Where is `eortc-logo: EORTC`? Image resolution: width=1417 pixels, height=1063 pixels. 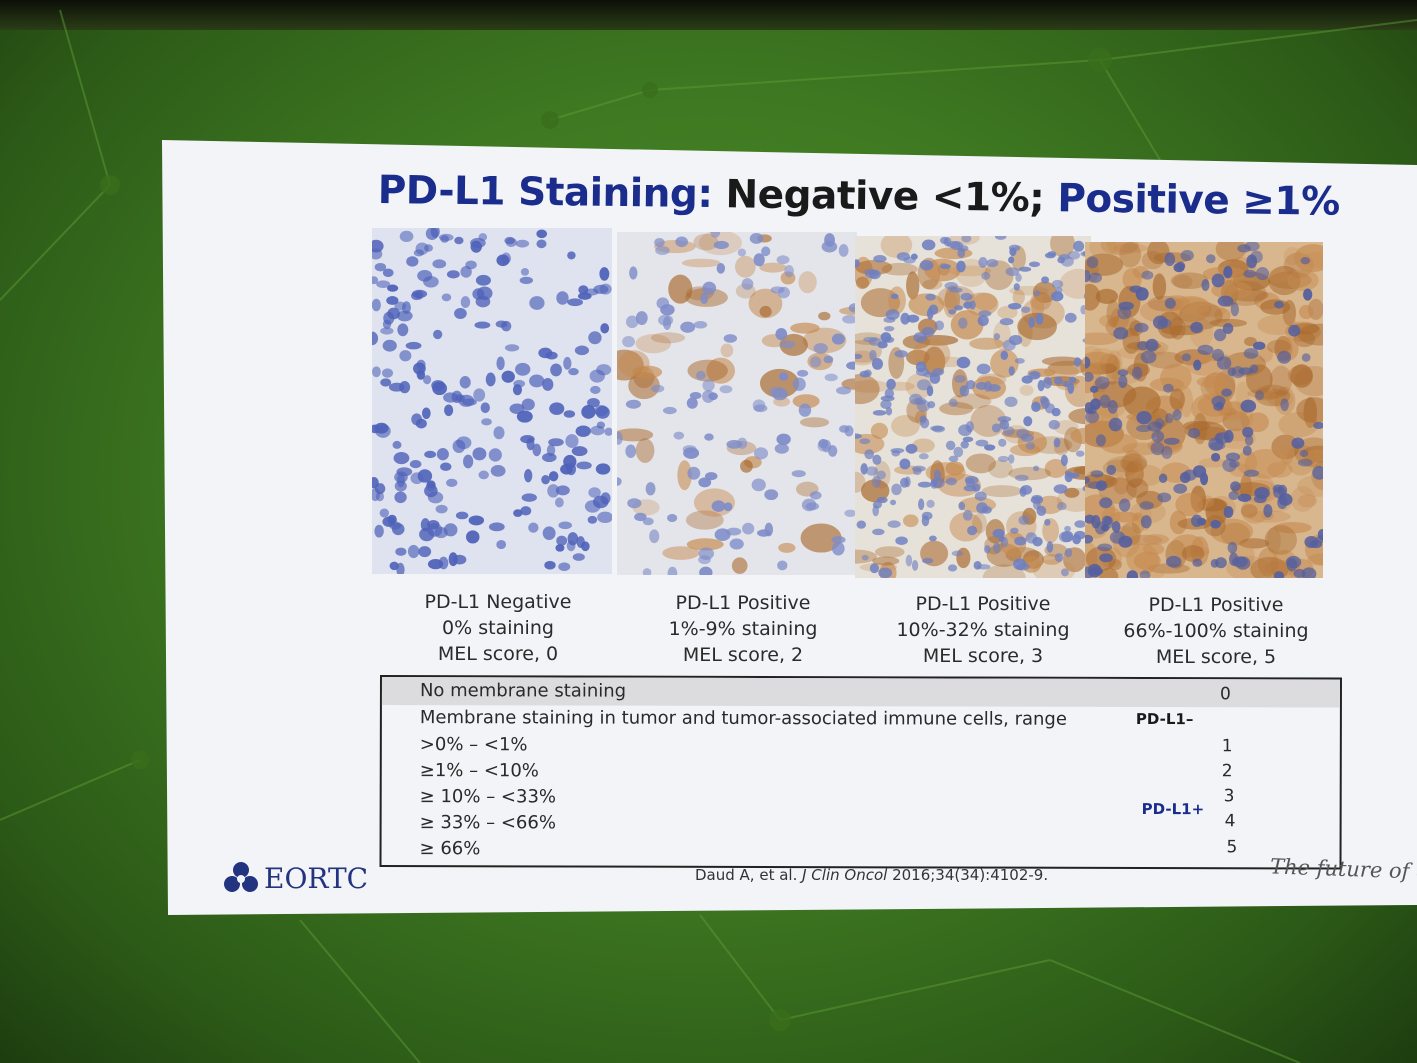
eortc-logo: EORTC is located at coordinates (295, 878).